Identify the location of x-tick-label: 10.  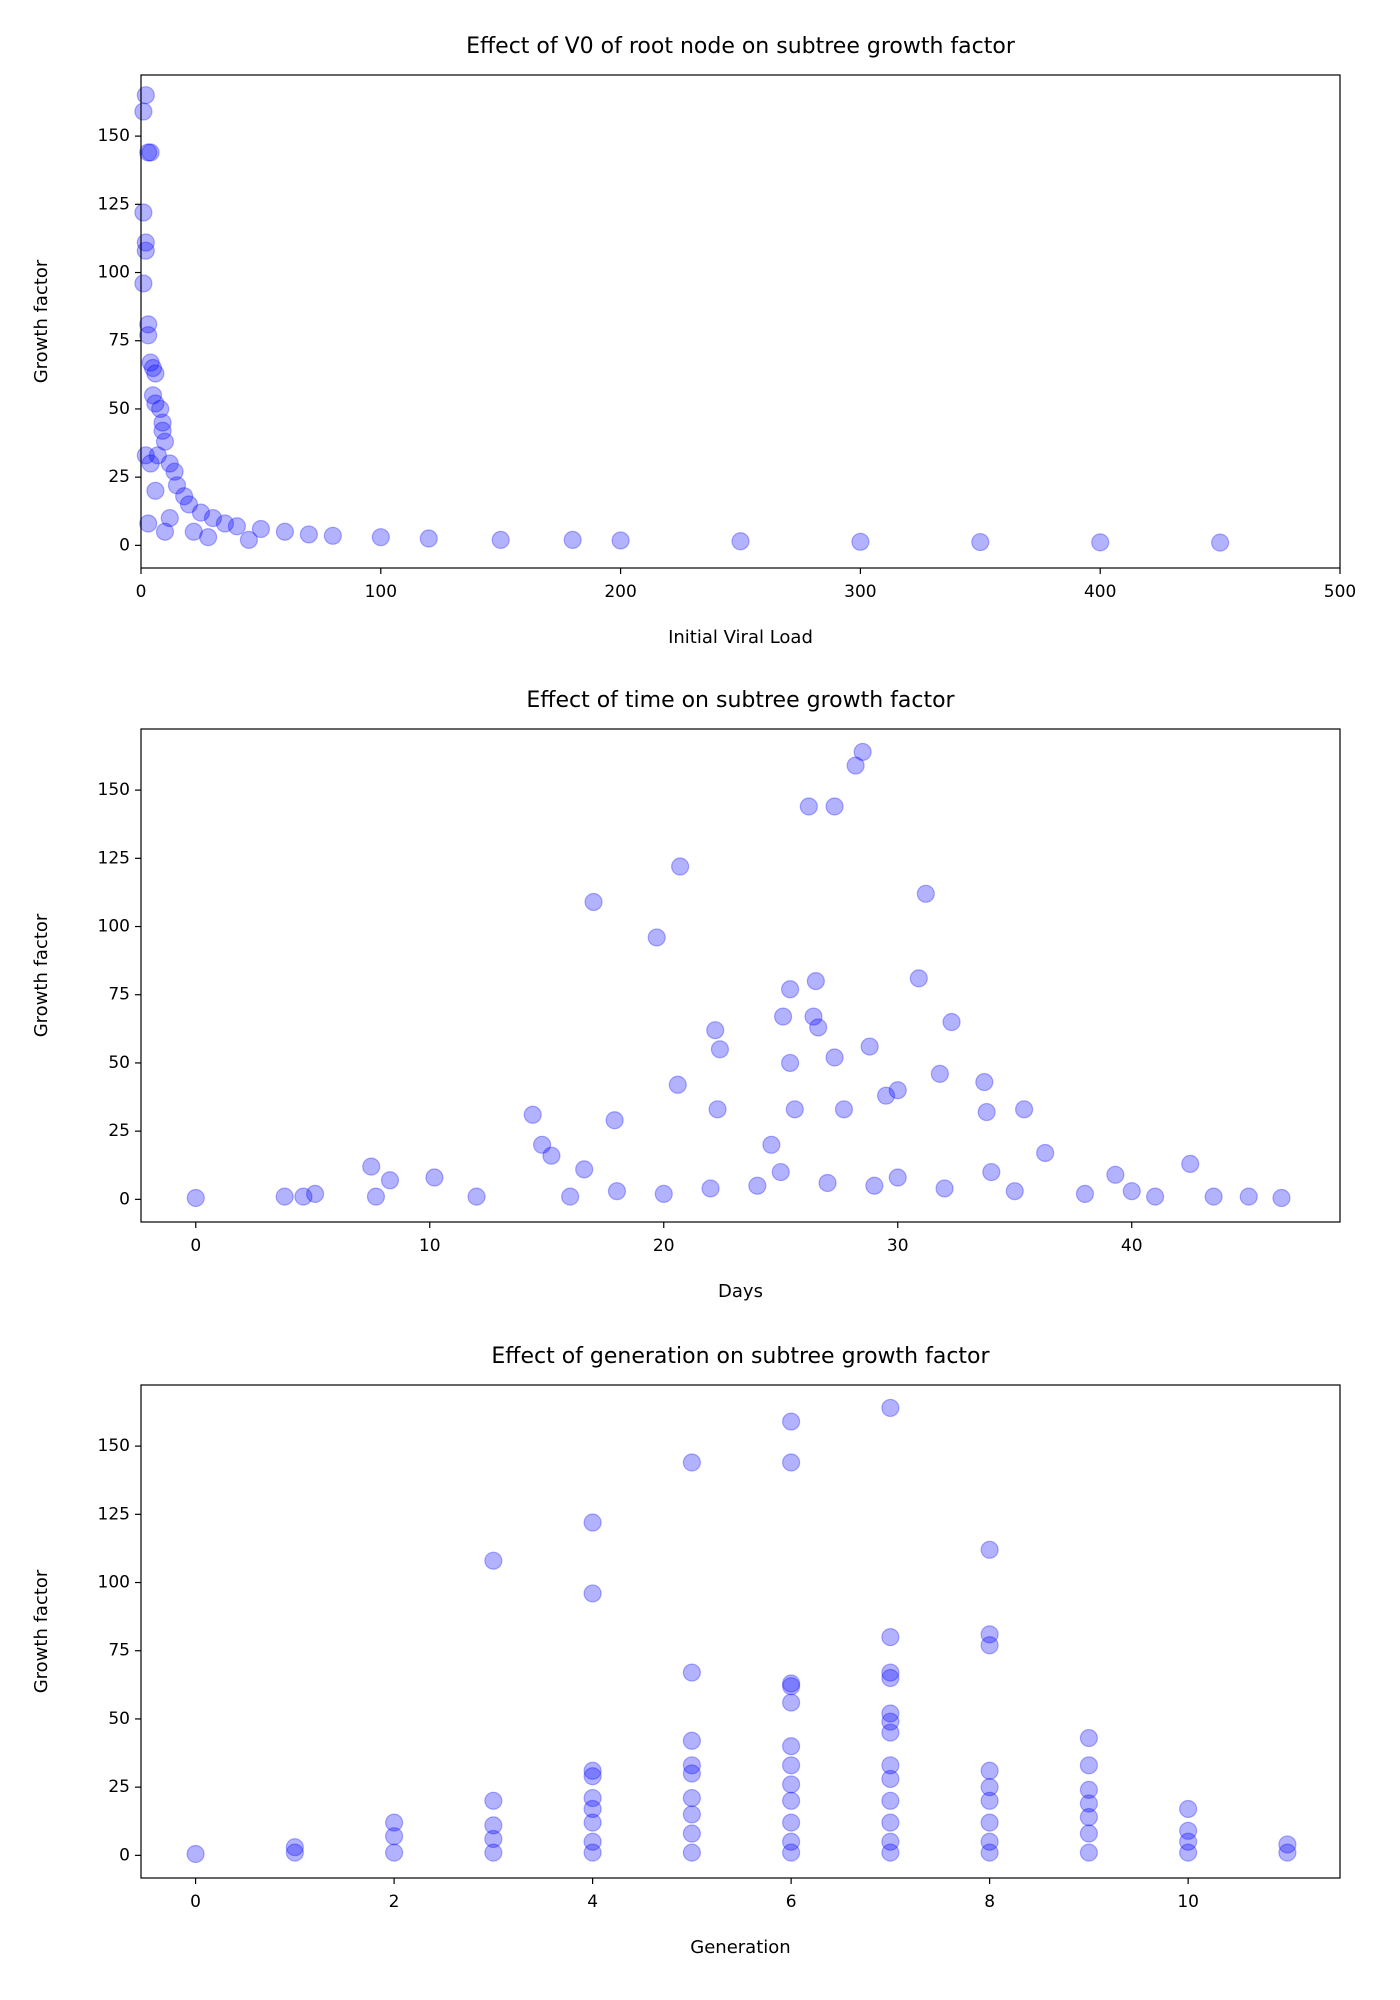
(430, 1246).